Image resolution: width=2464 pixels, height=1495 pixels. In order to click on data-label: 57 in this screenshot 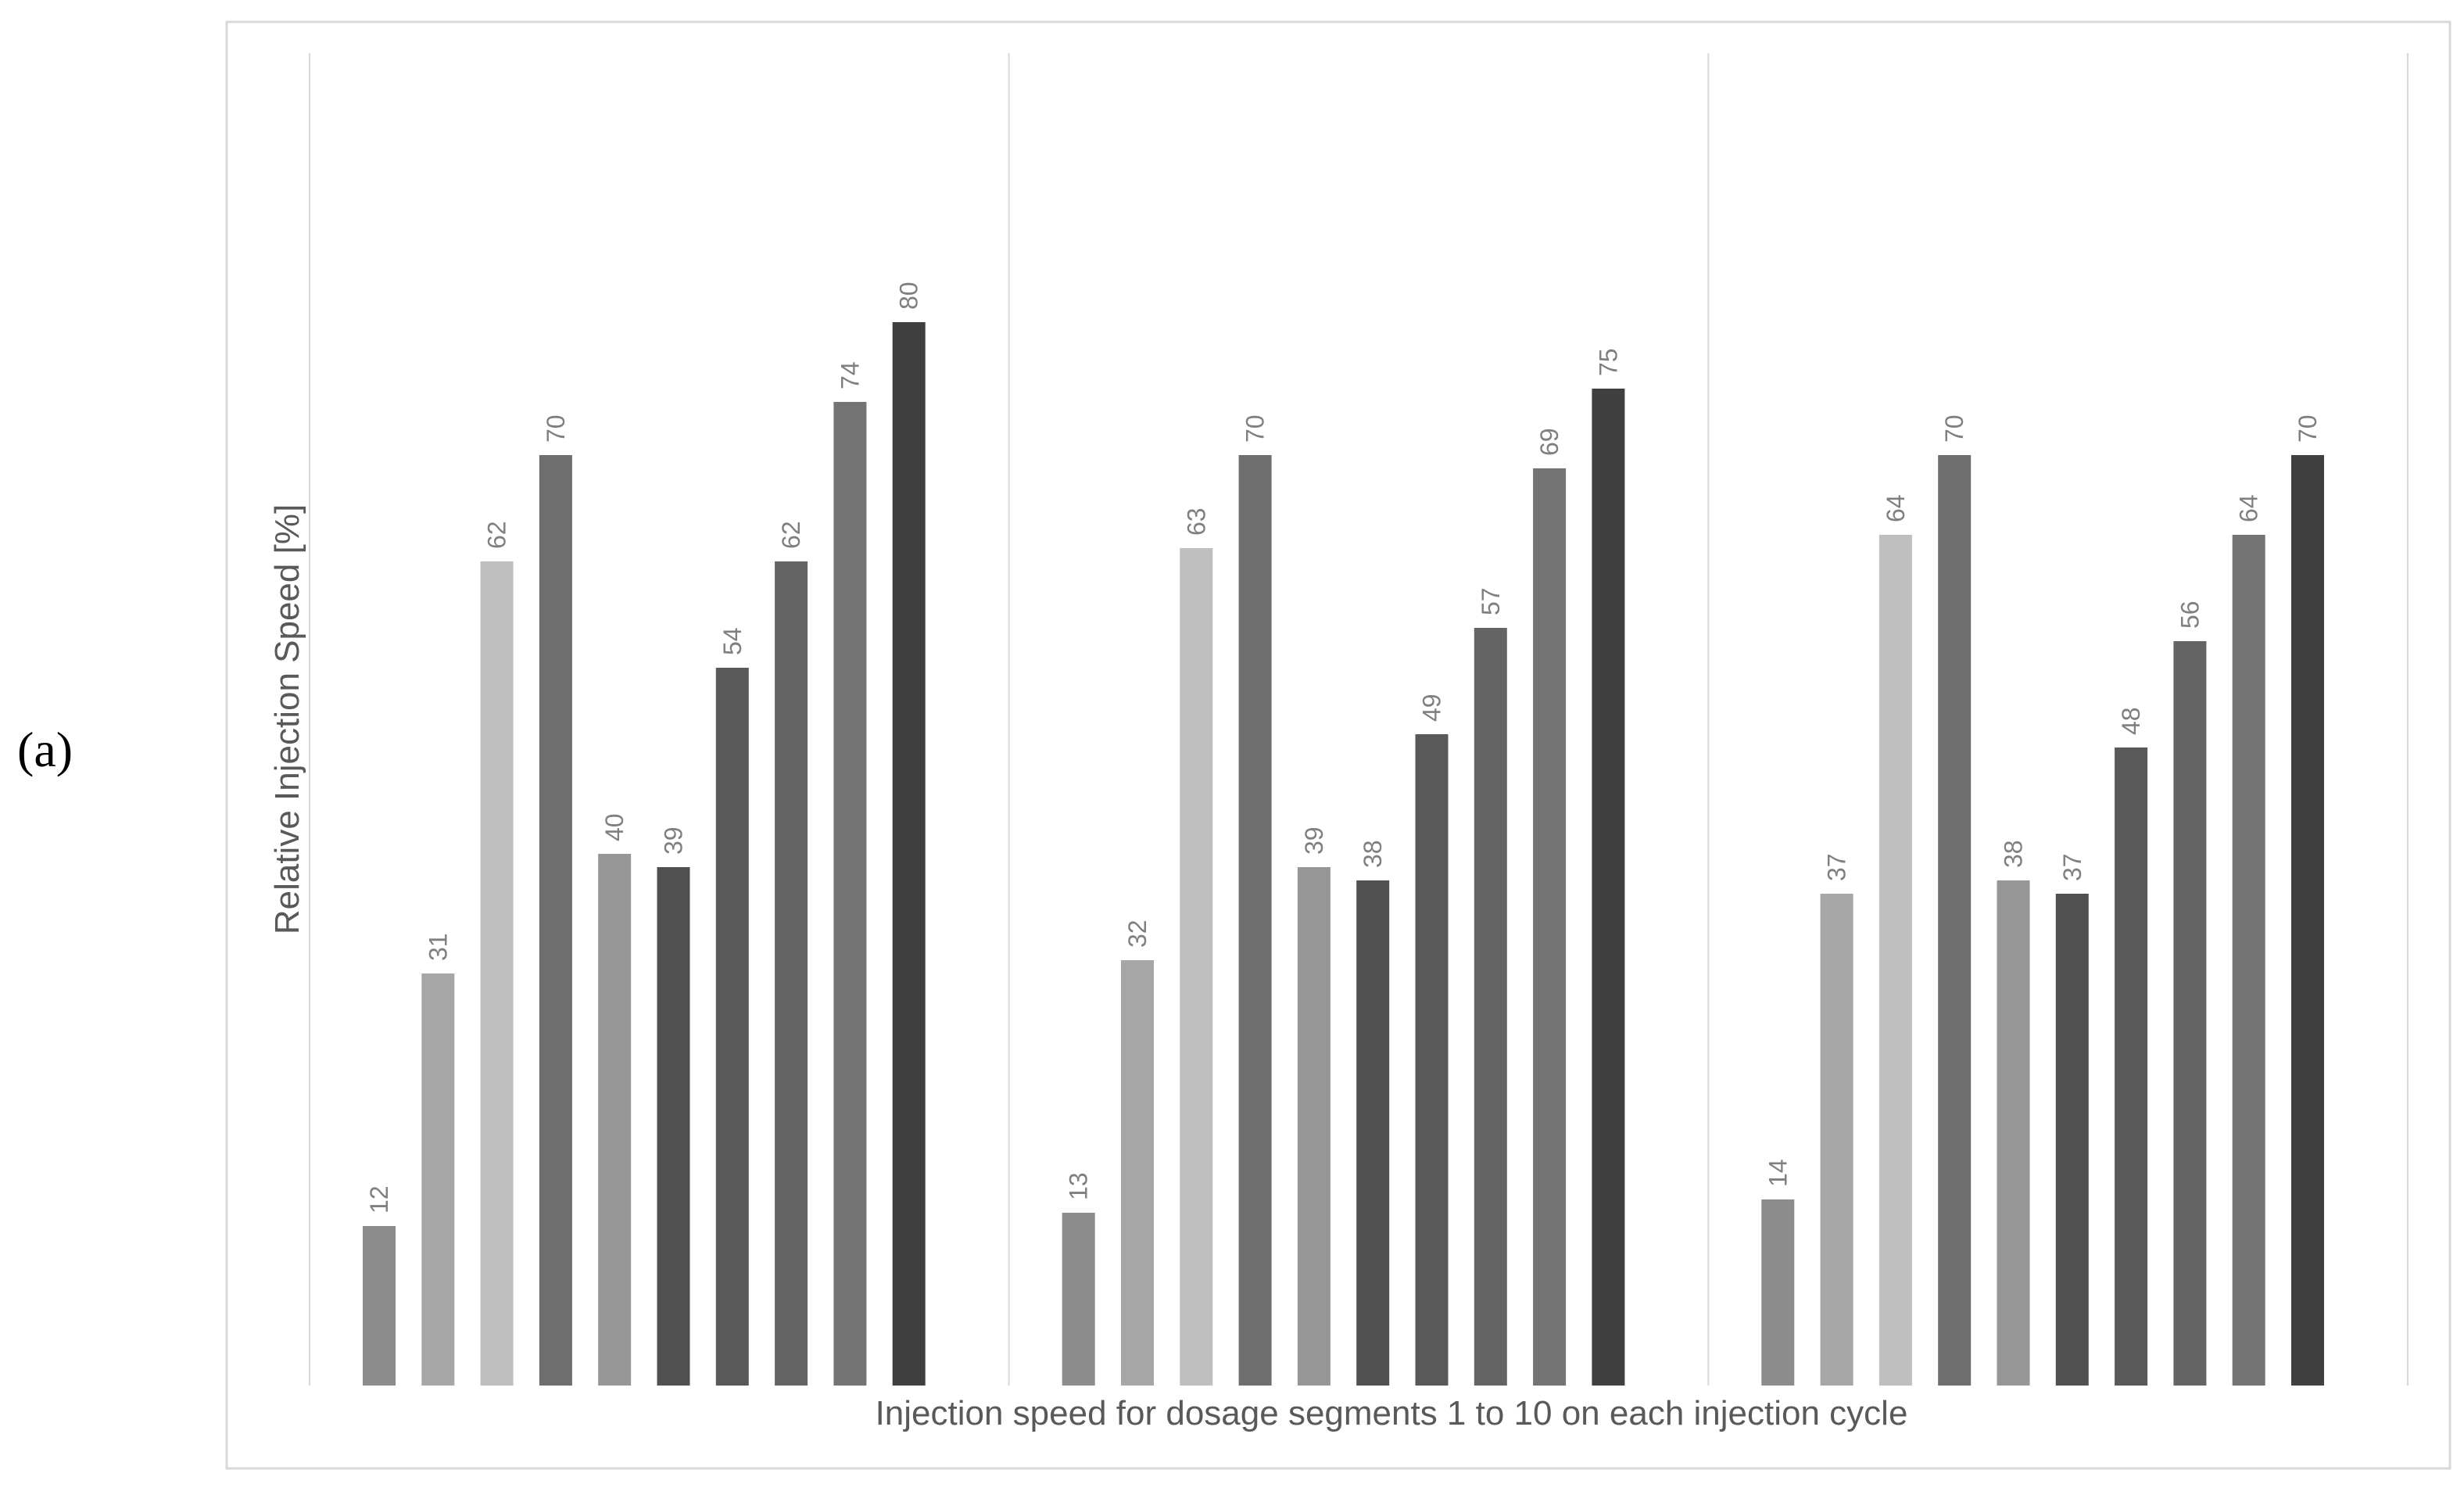, I will do `click(1491, 601)`.